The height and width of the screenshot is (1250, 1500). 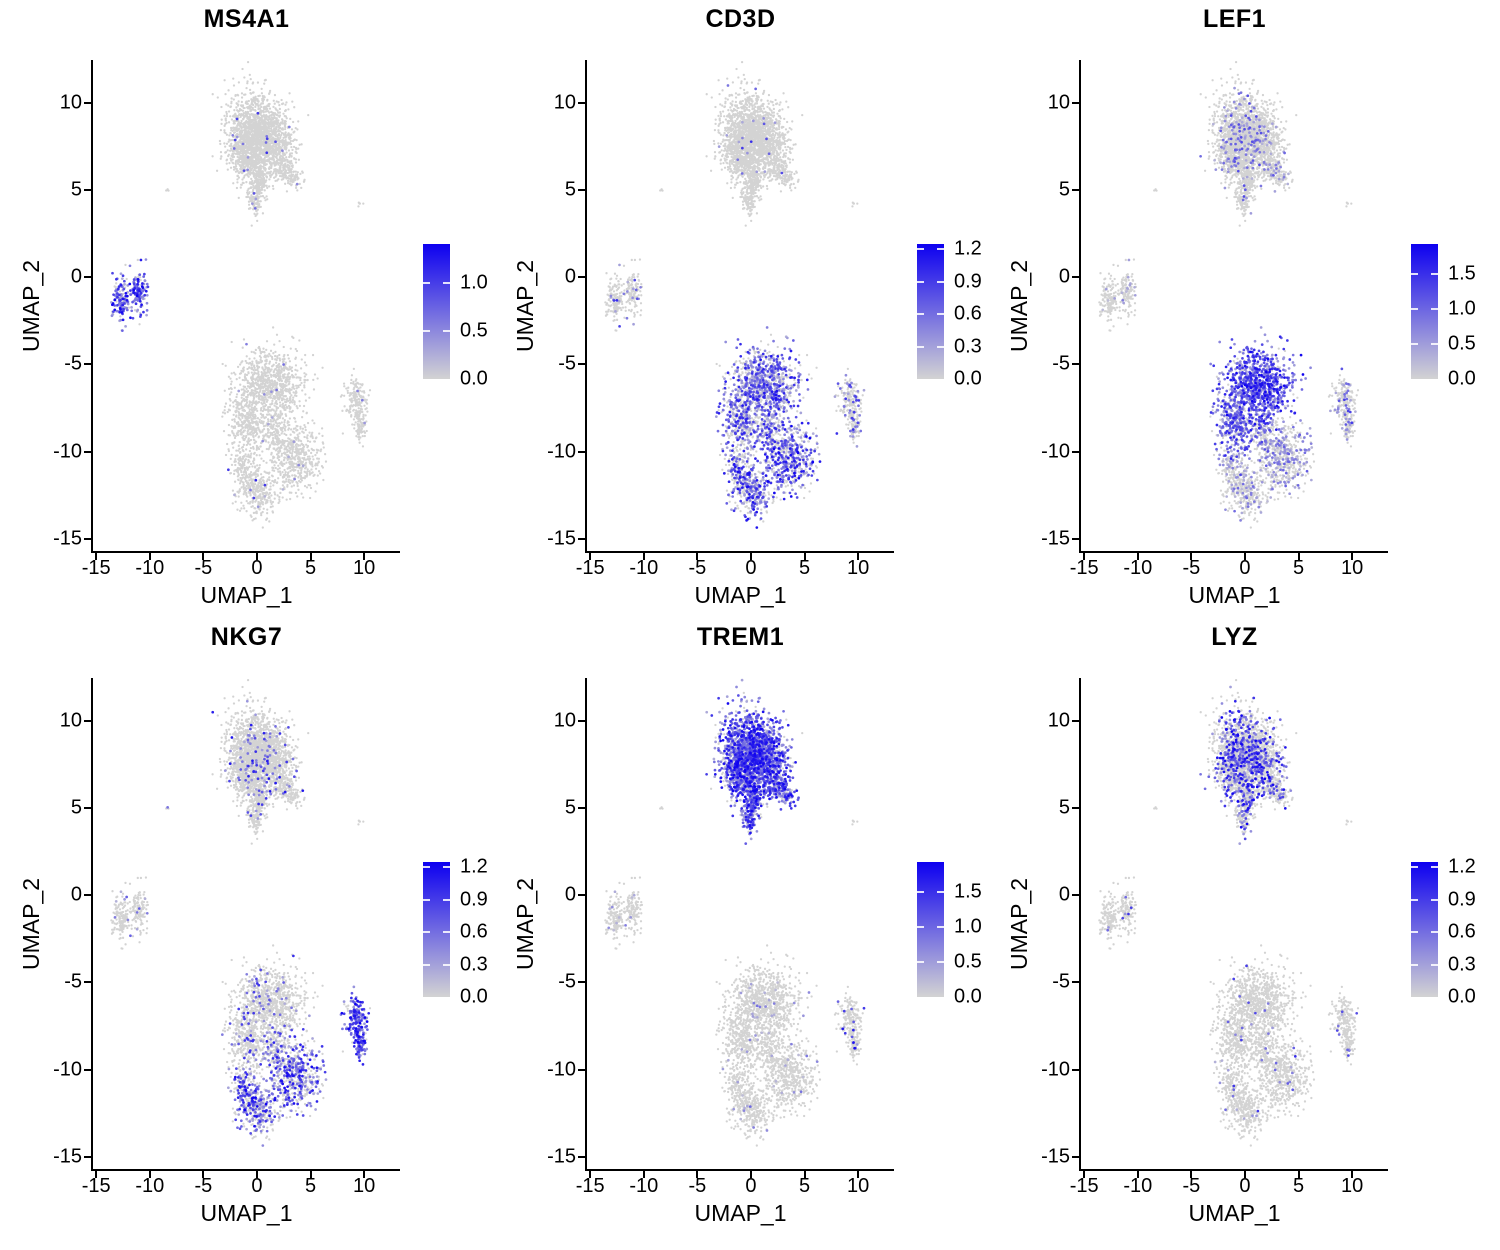 I want to click on colorbar-tick-label: 1.5, so click(x=968, y=891).